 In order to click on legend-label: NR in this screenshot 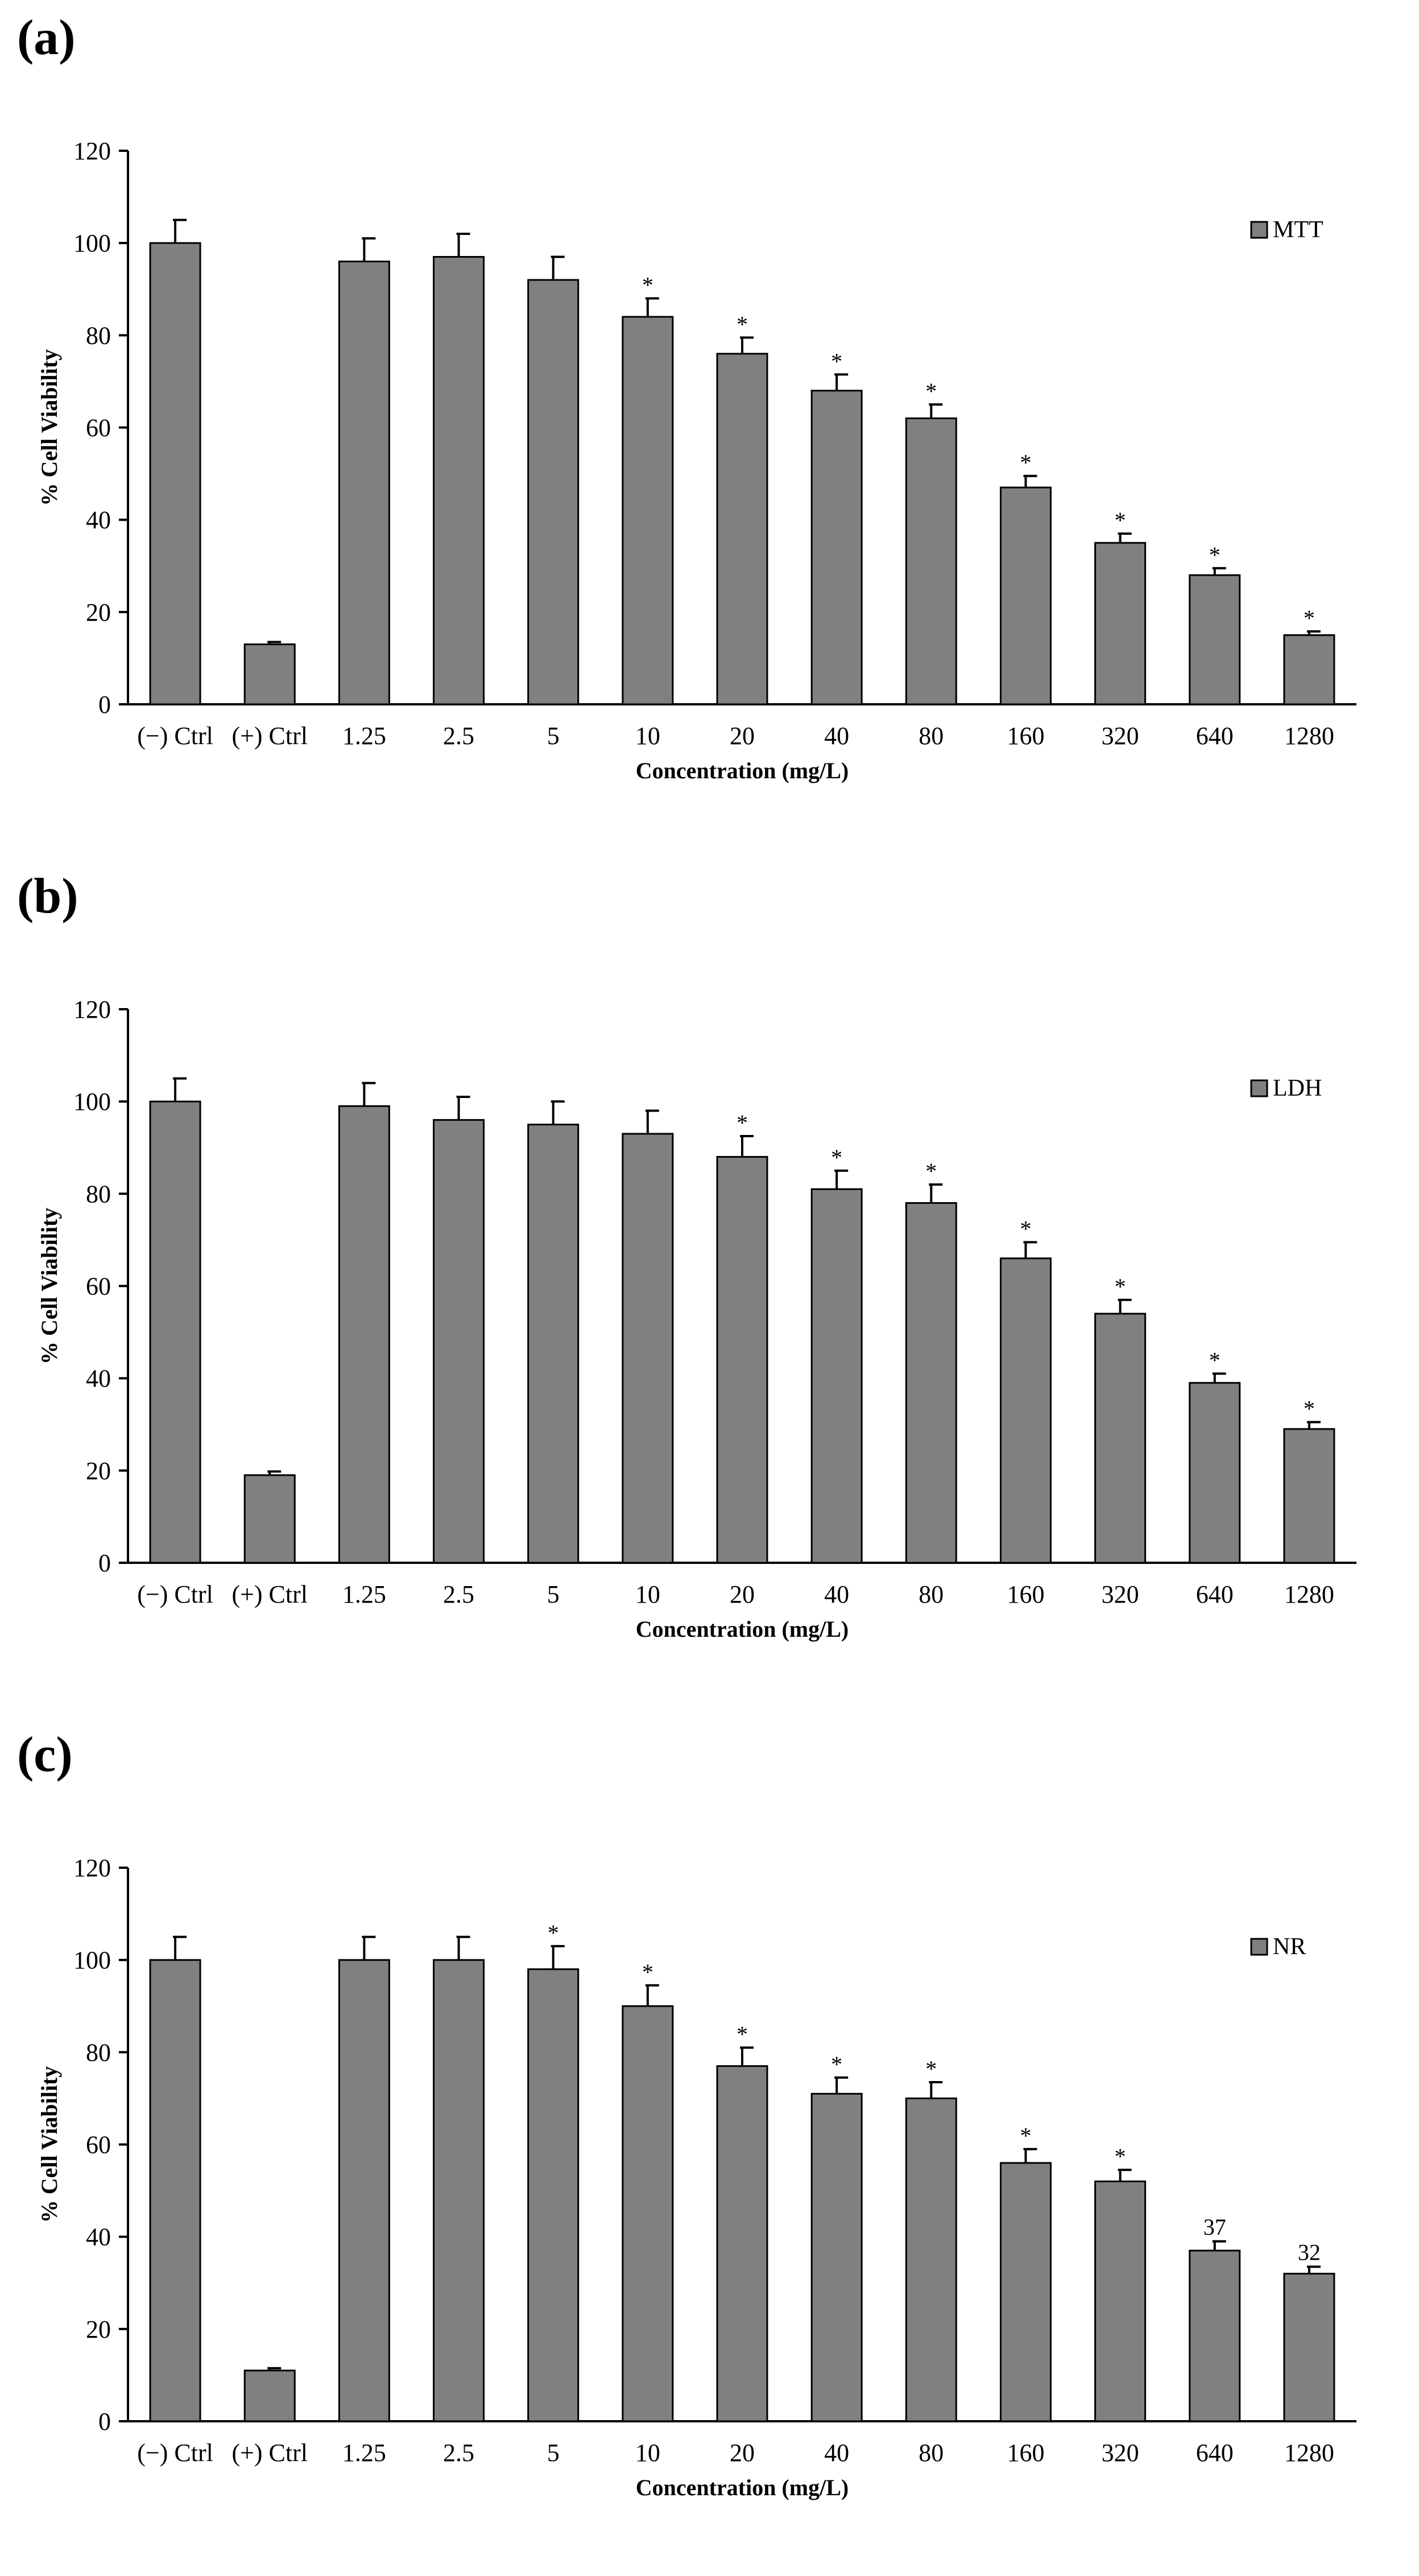, I will do `click(1289, 1947)`.